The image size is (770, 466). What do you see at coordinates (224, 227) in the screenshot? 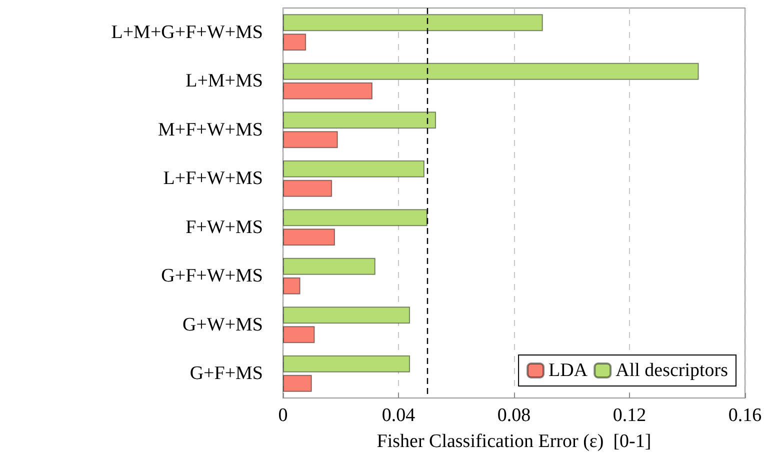
I see `y-tick-label: F+W+MS` at bounding box center [224, 227].